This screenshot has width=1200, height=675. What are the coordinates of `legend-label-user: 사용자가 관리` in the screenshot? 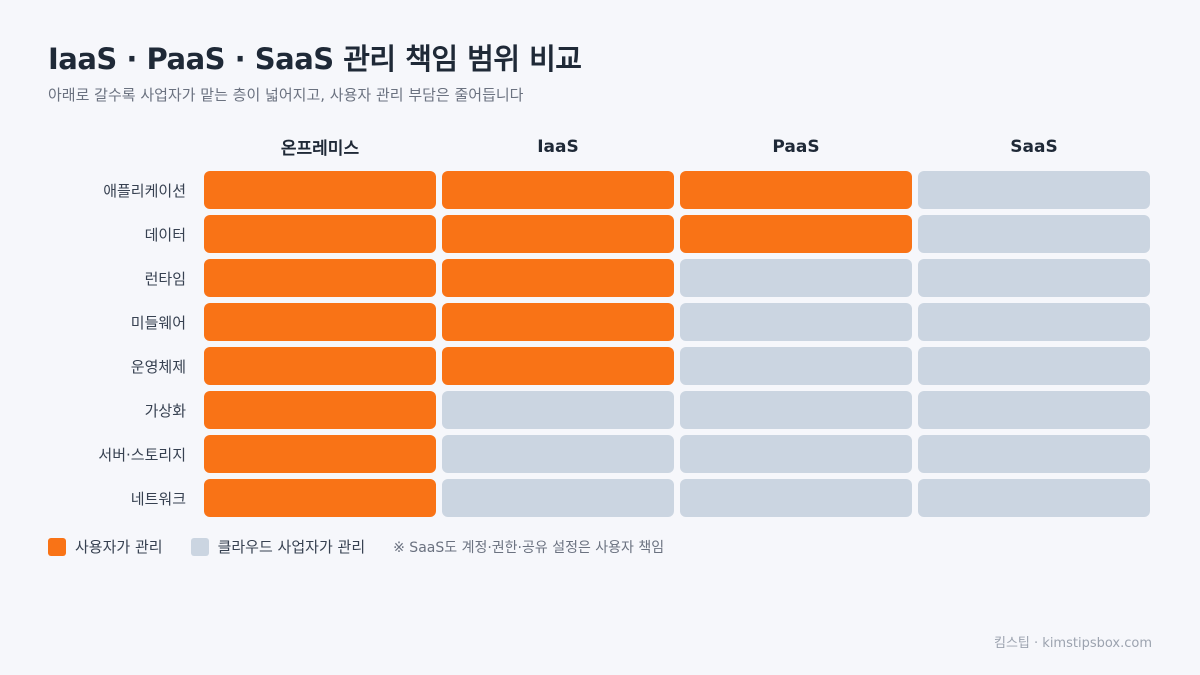 It's located at (119, 547).